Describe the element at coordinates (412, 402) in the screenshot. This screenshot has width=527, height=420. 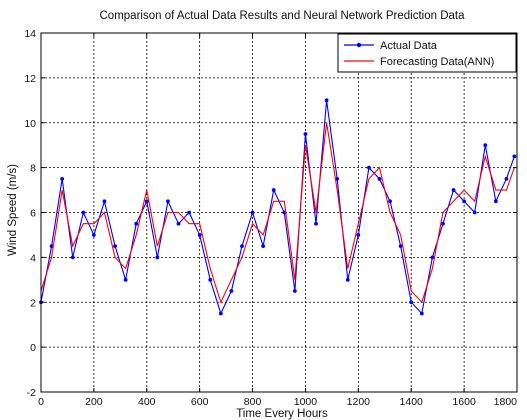
I see `x-tick-label: 1400` at that location.